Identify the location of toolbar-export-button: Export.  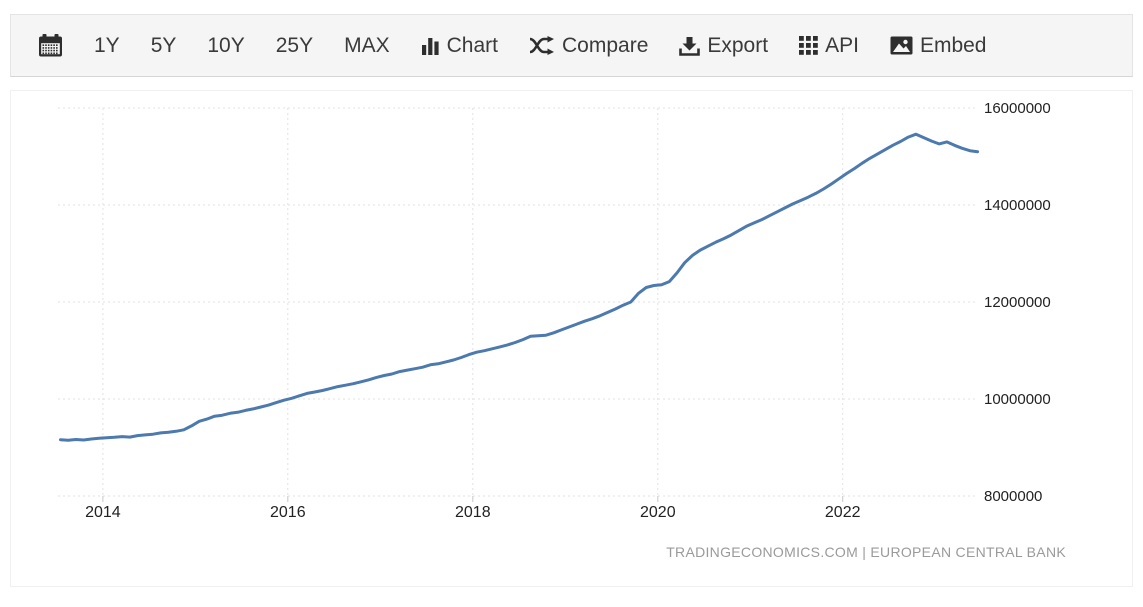
(723, 46).